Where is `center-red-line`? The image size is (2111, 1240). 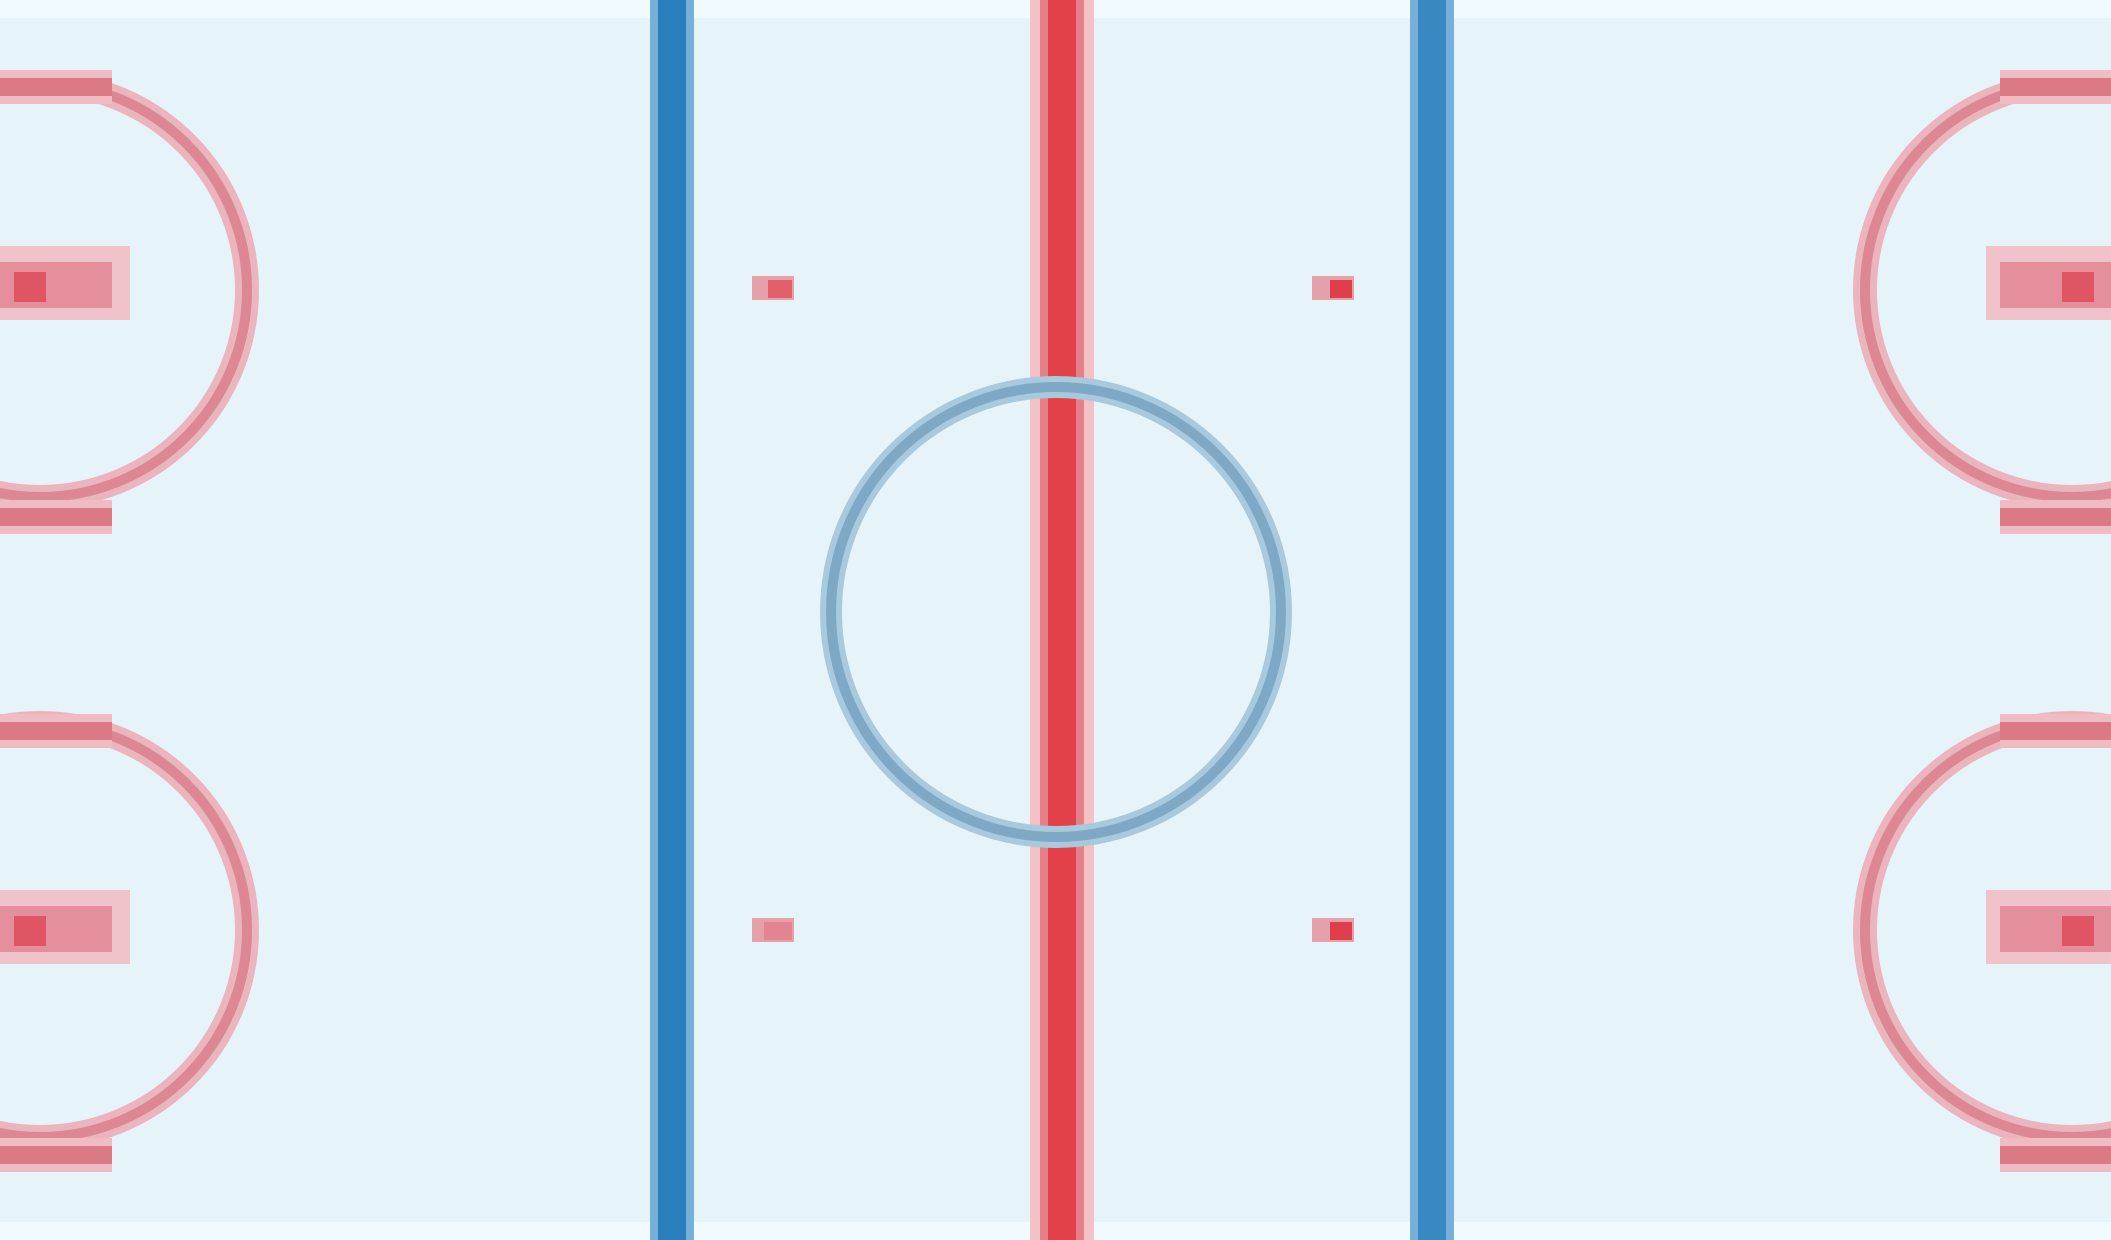 center-red-line is located at coordinates (1062, 620).